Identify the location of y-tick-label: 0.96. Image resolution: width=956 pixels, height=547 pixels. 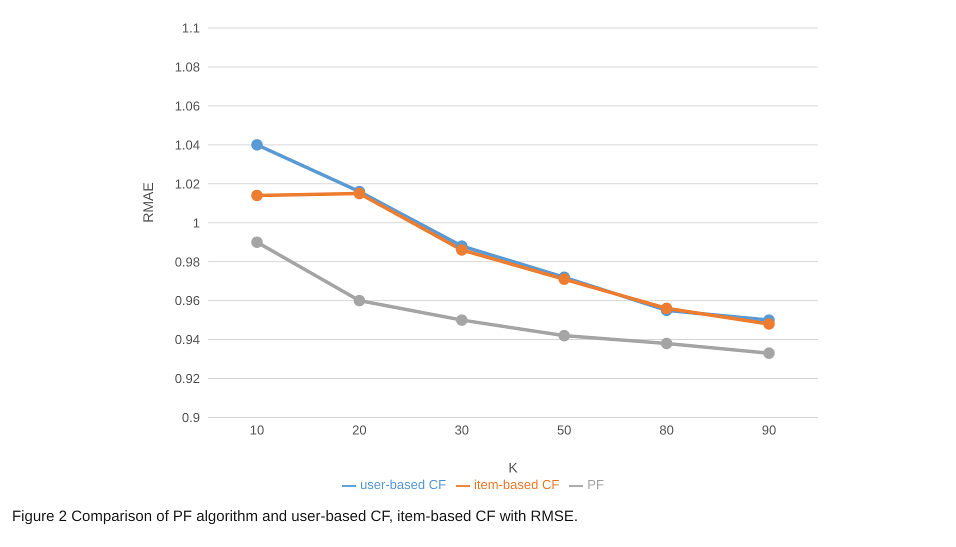
(187, 300).